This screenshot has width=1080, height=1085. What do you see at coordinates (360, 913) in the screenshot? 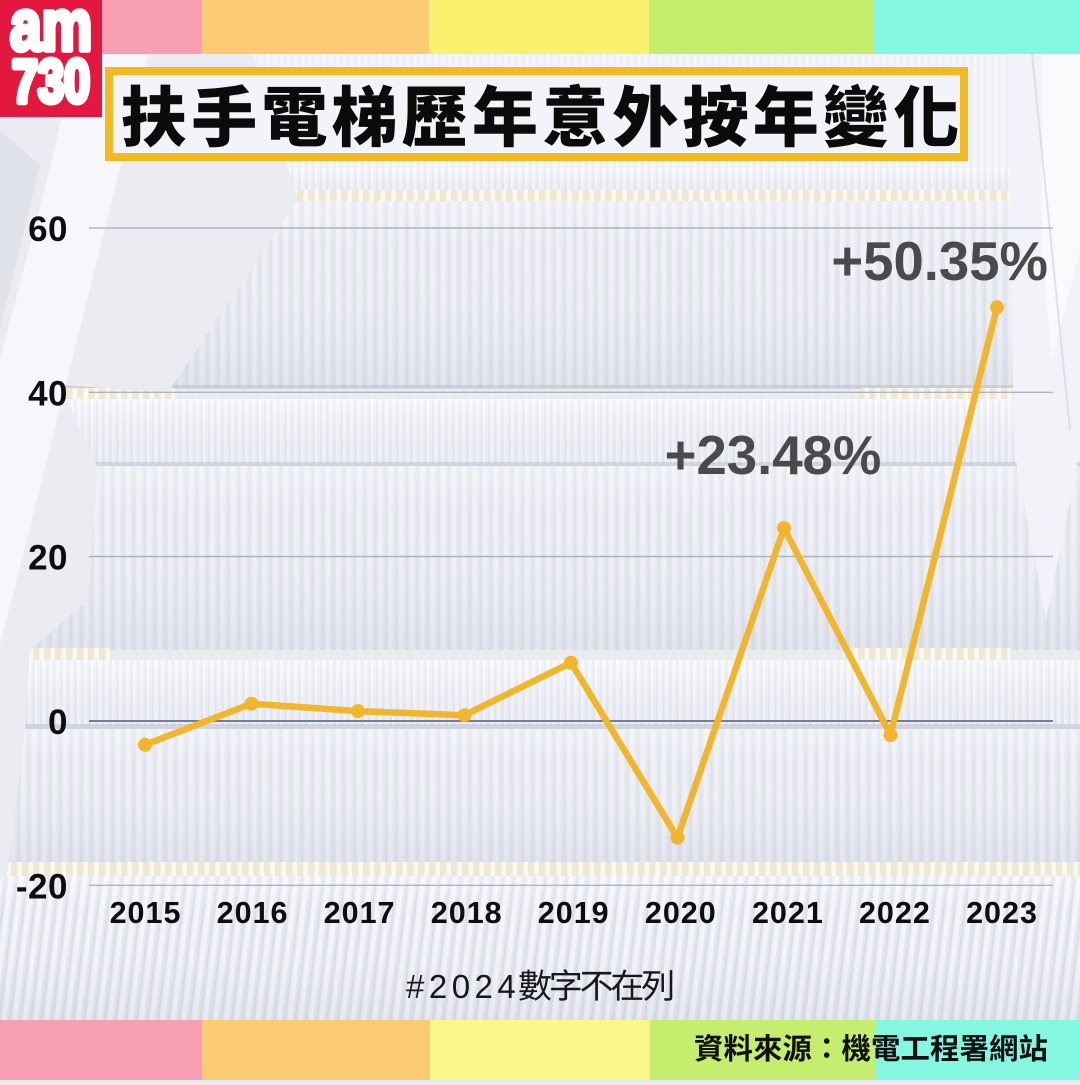
I see `svg-text: 2017` at bounding box center [360, 913].